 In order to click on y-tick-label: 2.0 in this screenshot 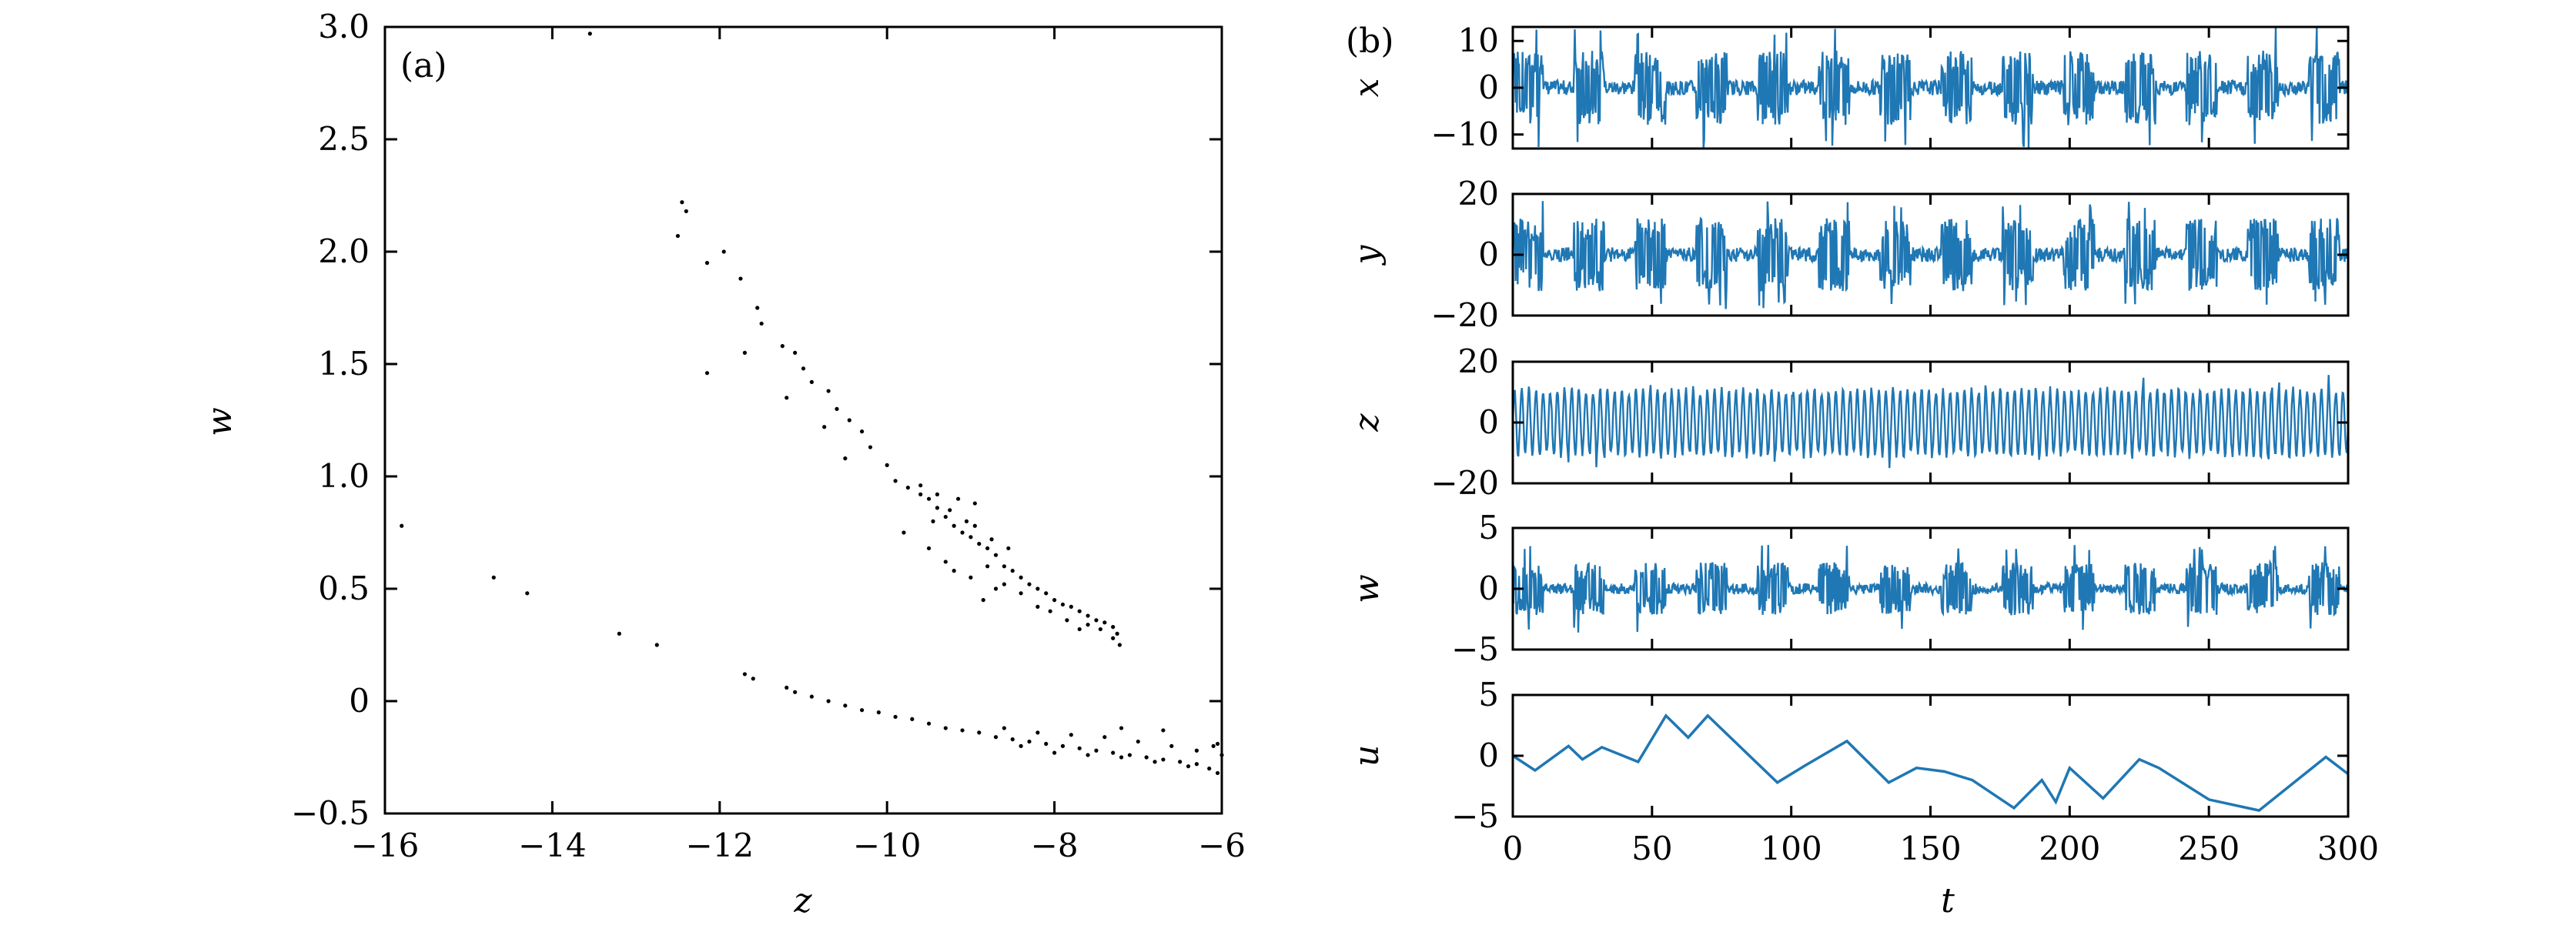, I will do `click(344, 251)`.